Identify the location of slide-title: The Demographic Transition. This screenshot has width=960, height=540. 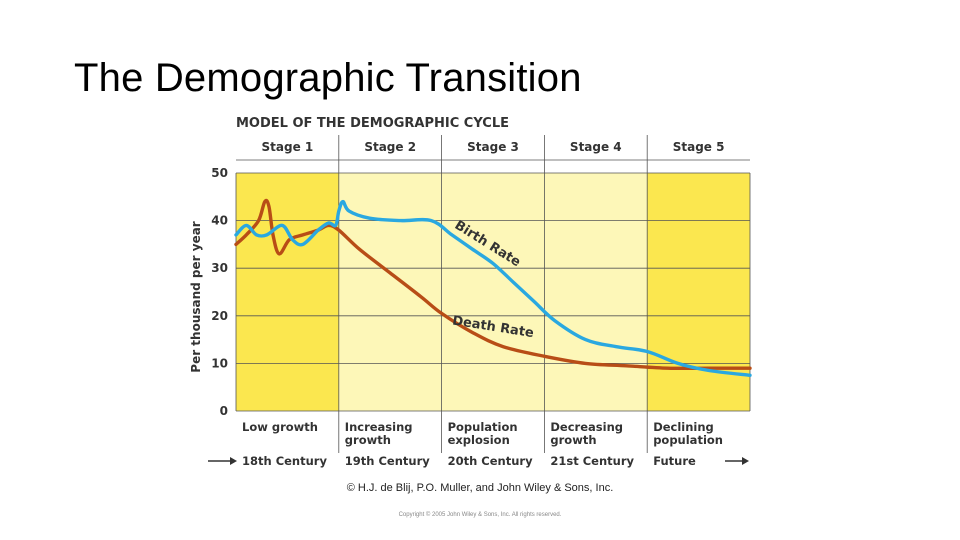
(328, 78).